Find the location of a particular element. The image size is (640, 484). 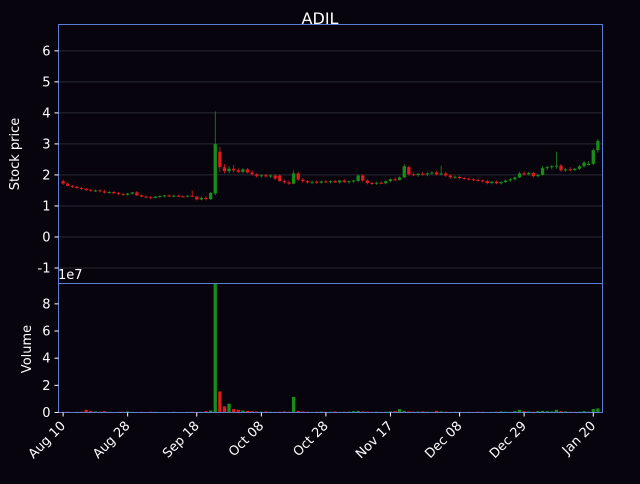

volume-tick-label: 8 is located at coordinates (46, 304).